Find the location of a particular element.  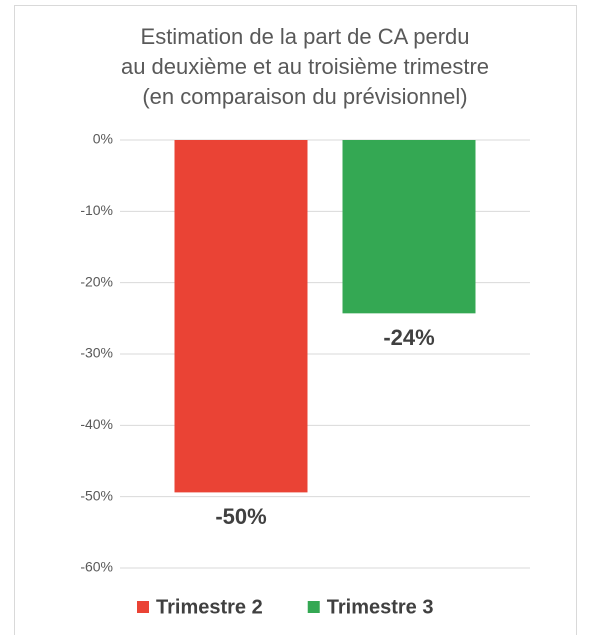

data-label: -50% is located at coordinates (240, 516).